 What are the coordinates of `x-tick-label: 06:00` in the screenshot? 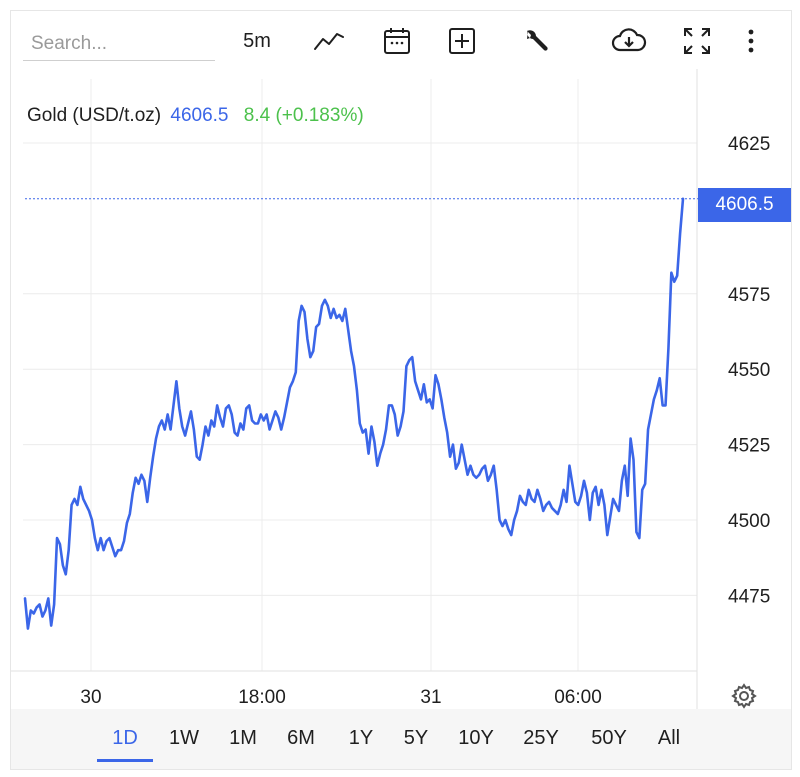 It's located at (578, 697).